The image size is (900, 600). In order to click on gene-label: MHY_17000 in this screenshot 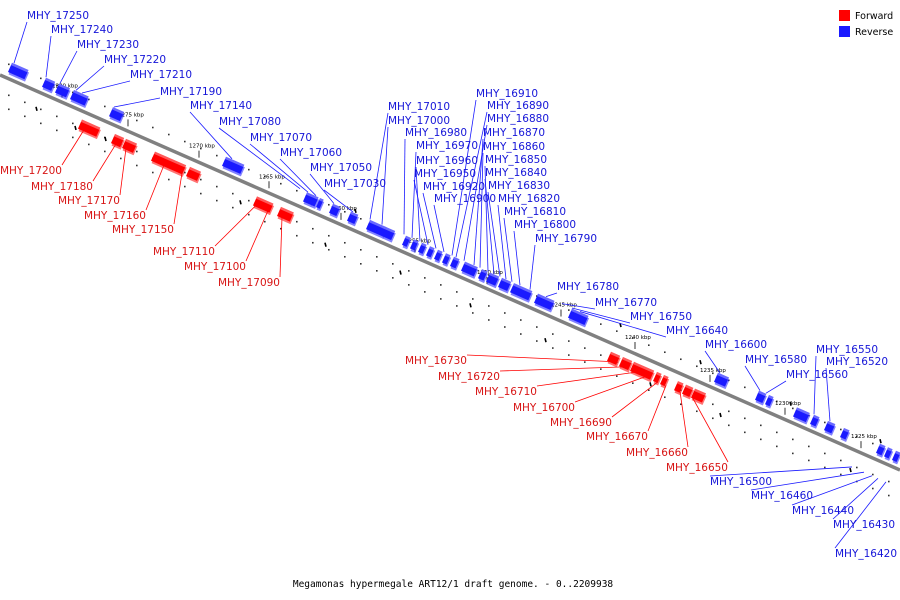, I will do `click(419, 121)`.